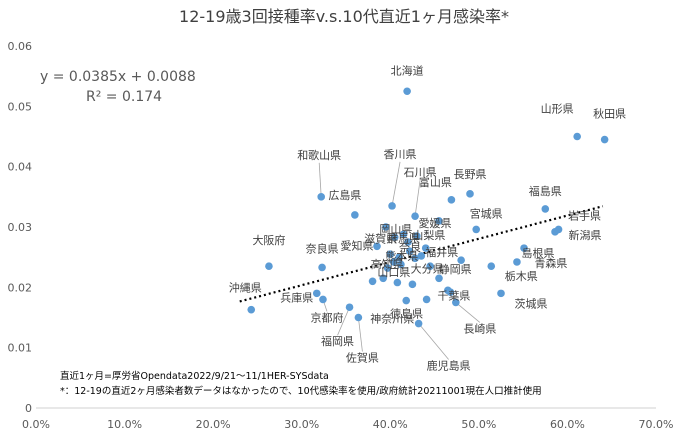 The width and height of the screenshot is (689, 439). Describe the element at coordinates (441, 252) in the screenshot. I see `point-label: 福井県` at that location.